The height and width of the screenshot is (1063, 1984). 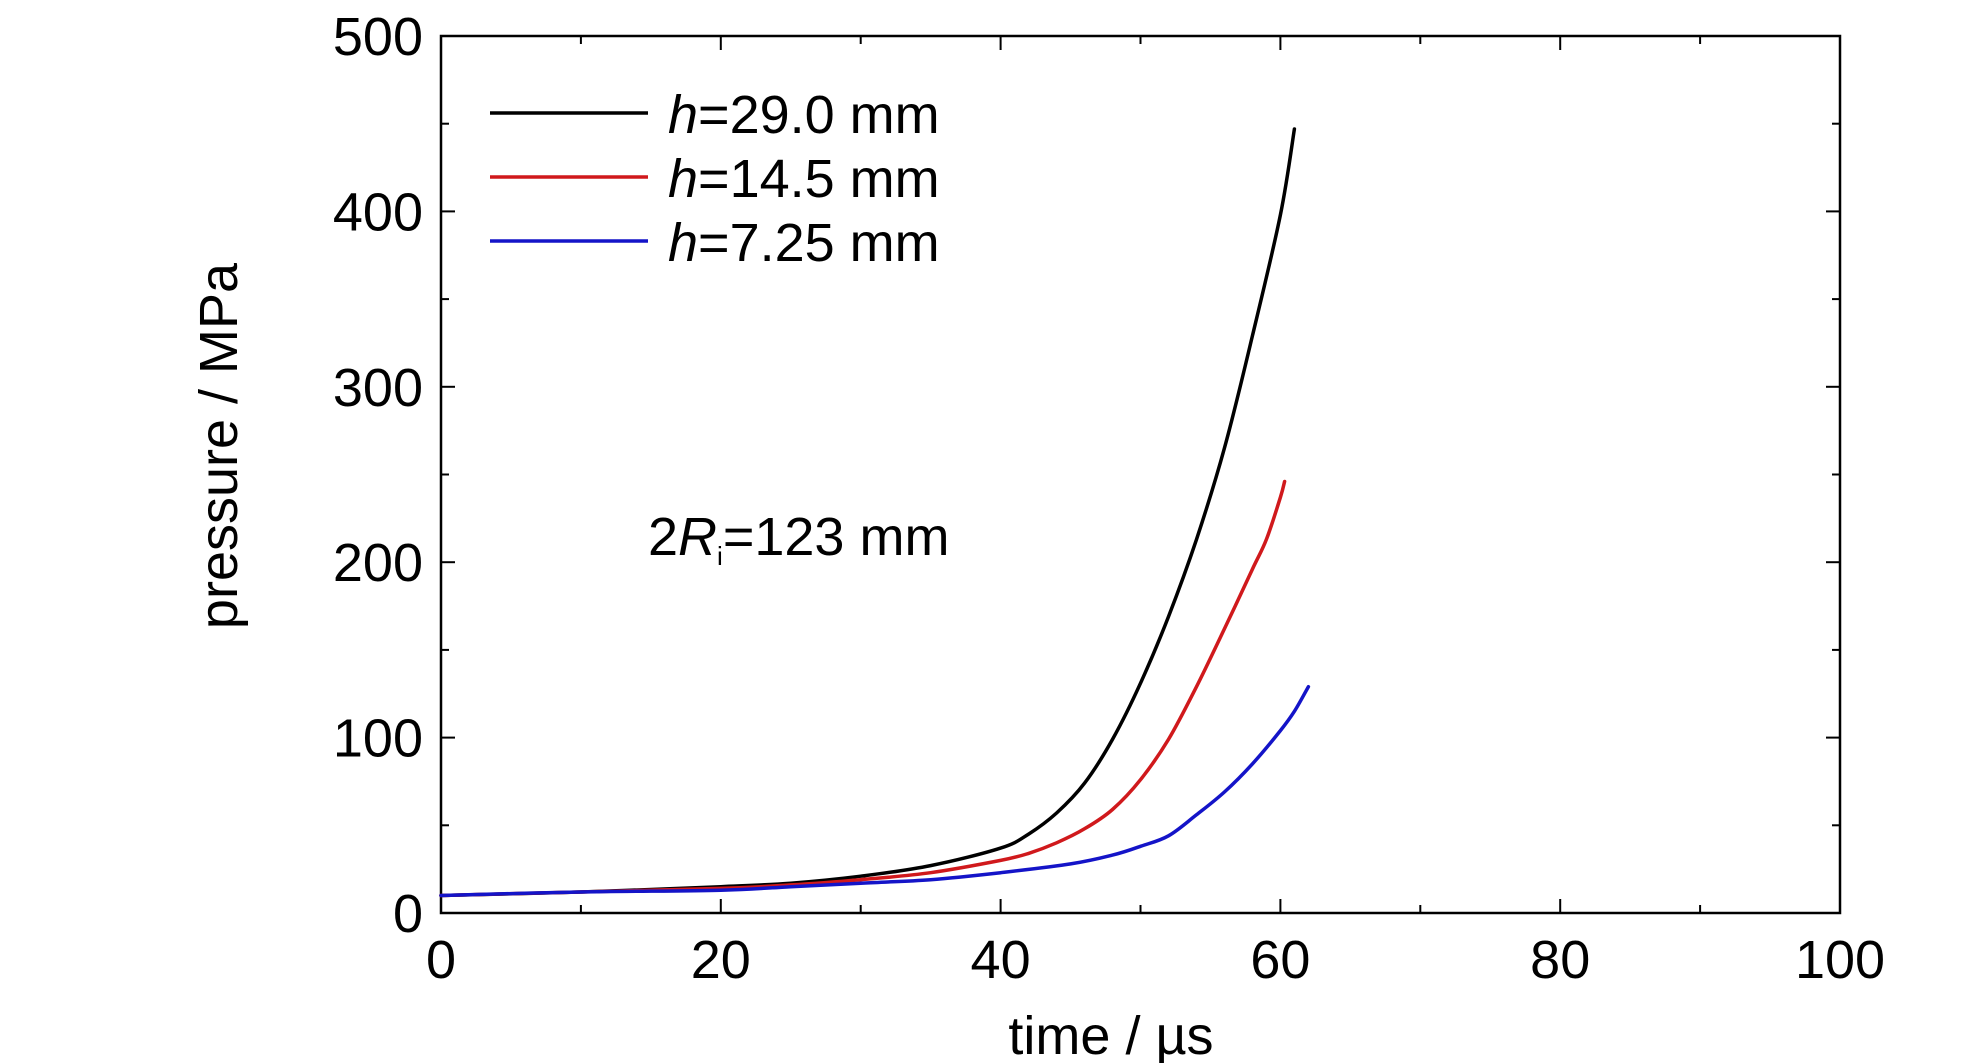 I want to click on legend-label-3: h=7.25 mm, so click(x=804, y=243).